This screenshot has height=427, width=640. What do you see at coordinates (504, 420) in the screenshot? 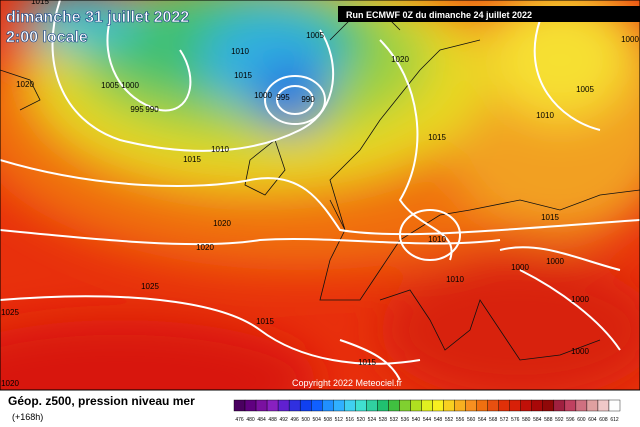
I see `scale-label: 572` at bounding box center [504, 420].